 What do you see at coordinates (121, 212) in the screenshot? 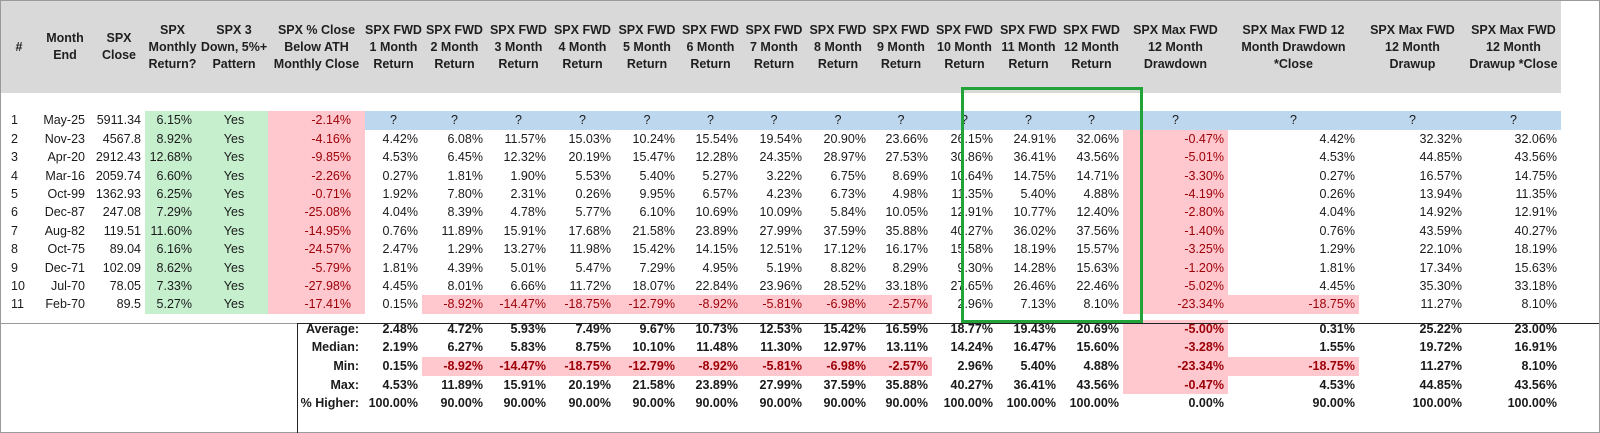
I see `table-cell: 247.08` at bounding box center [121, 212].